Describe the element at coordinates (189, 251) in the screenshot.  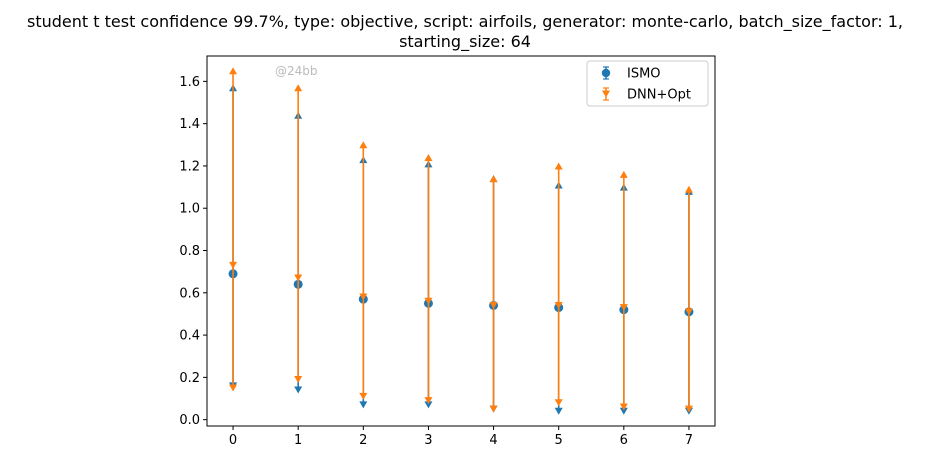
I see `y-tick-label: 0.8` at that location.